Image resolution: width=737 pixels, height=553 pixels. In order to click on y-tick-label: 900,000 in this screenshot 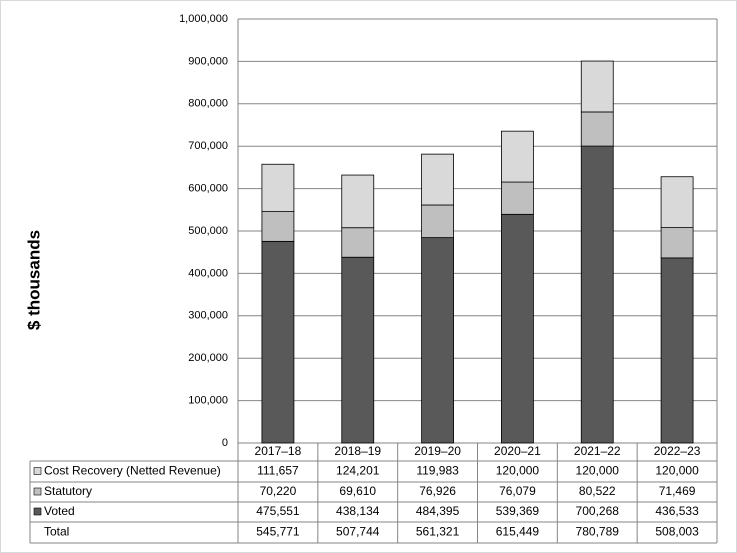, I will do `click(208, 61)`.